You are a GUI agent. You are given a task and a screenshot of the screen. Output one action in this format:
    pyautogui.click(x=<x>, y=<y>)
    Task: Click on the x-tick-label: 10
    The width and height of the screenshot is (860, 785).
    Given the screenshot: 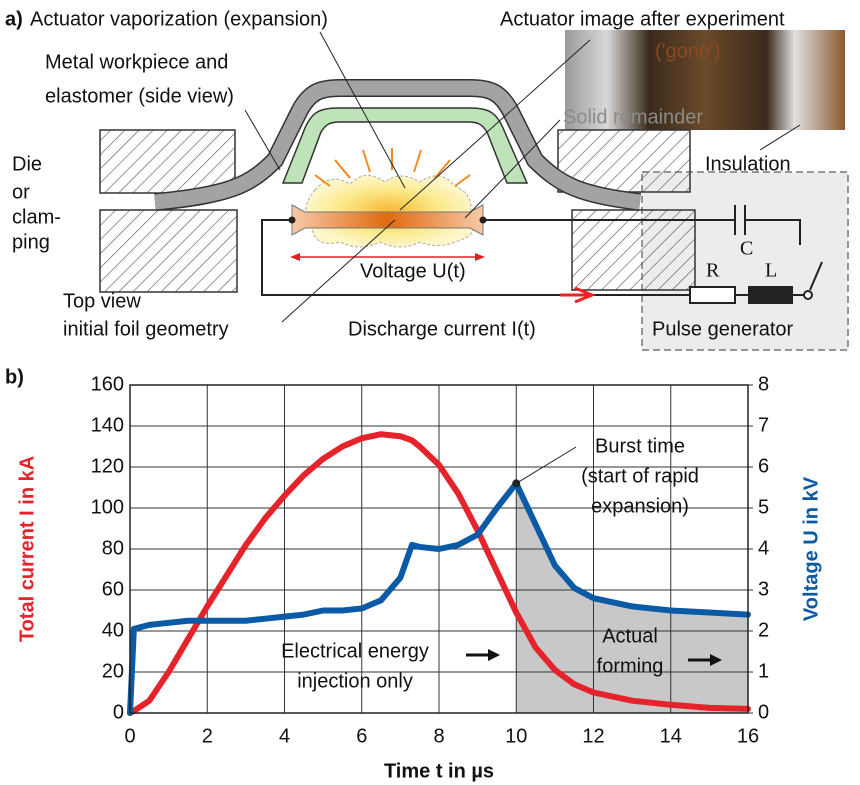 What is the action you would take?
    pyautogui.click(x=516, y=736)
    